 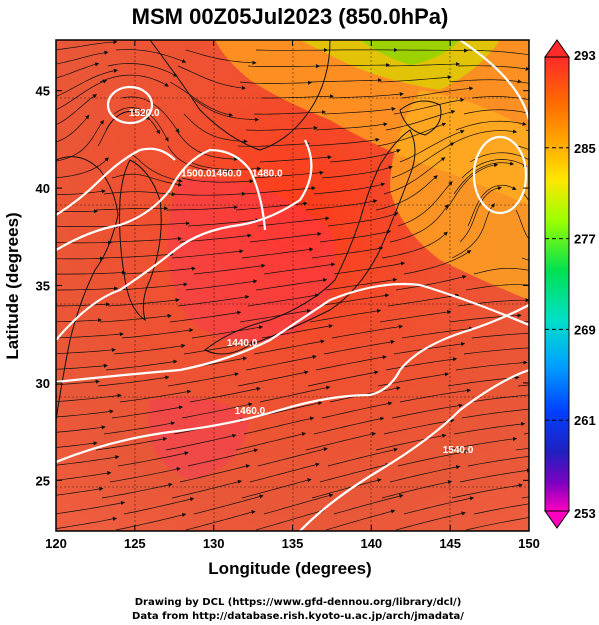 I want to click on cool-region-east, so click(x=459, y=195).